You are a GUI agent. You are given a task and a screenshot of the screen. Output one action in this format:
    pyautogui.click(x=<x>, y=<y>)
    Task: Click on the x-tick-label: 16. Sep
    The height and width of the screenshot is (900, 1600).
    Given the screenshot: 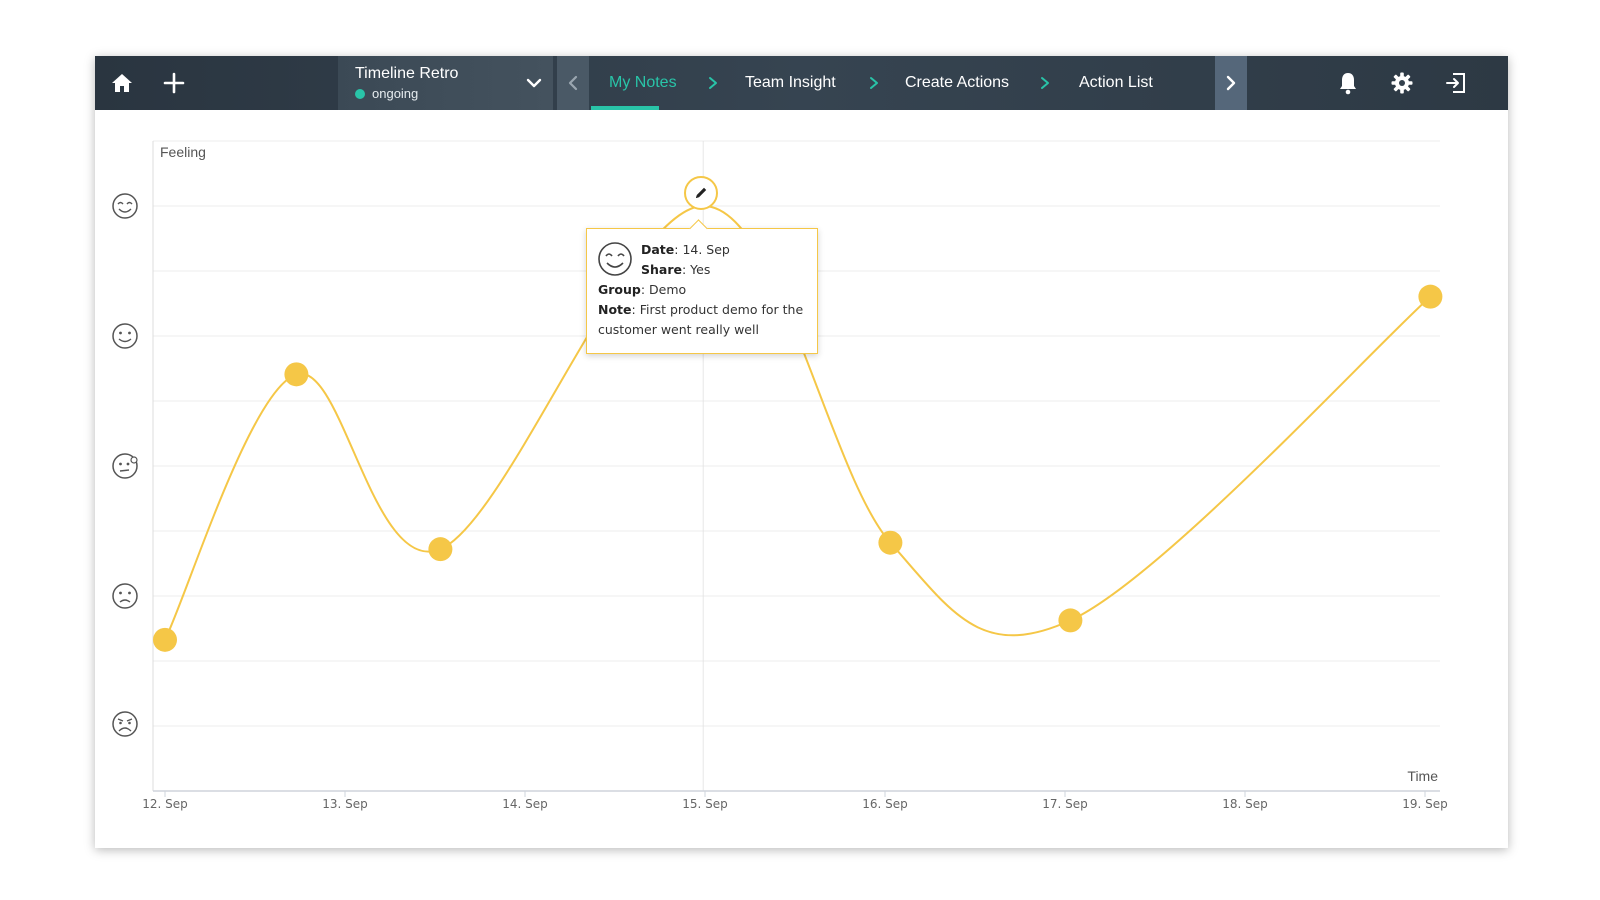 What is the action you would take?
    pyautogui.click(x=885, y=804)
    